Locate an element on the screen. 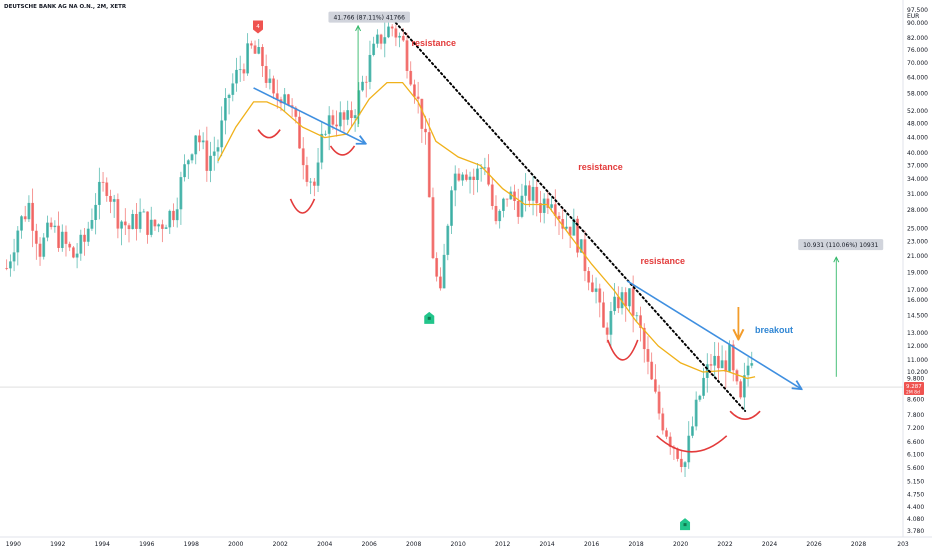 The image size is (932, 550). sell-marker: 4 is located at coordinates (258, 27).